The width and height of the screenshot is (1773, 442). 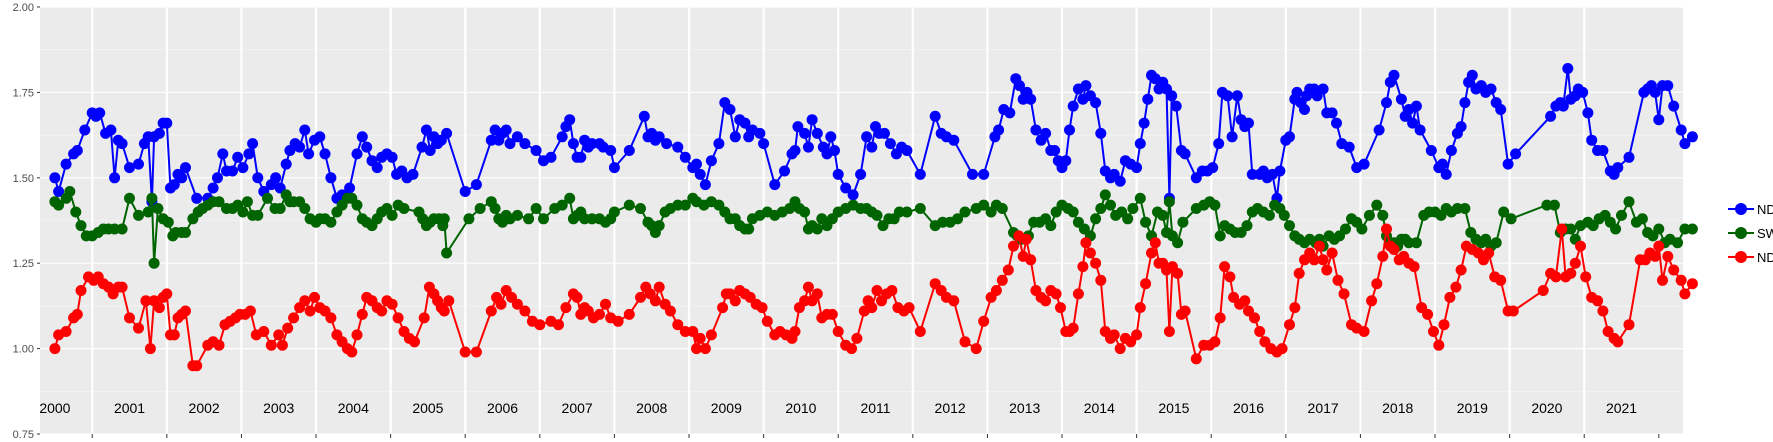 What do you see at coordinates (129, 408) in the screenshot?
I see `year-label: 2001` at bounding box center [129, 408].